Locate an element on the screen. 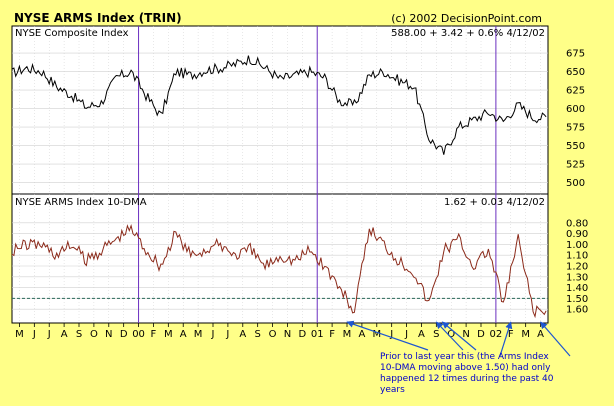 This screenshot has height=406, width=614. x-tick-labels: M J J A S O N D 00 F M A M J J A S O N D 01 F M A M J J A S O N D 02 F M A is located at coordinates (279, 331).